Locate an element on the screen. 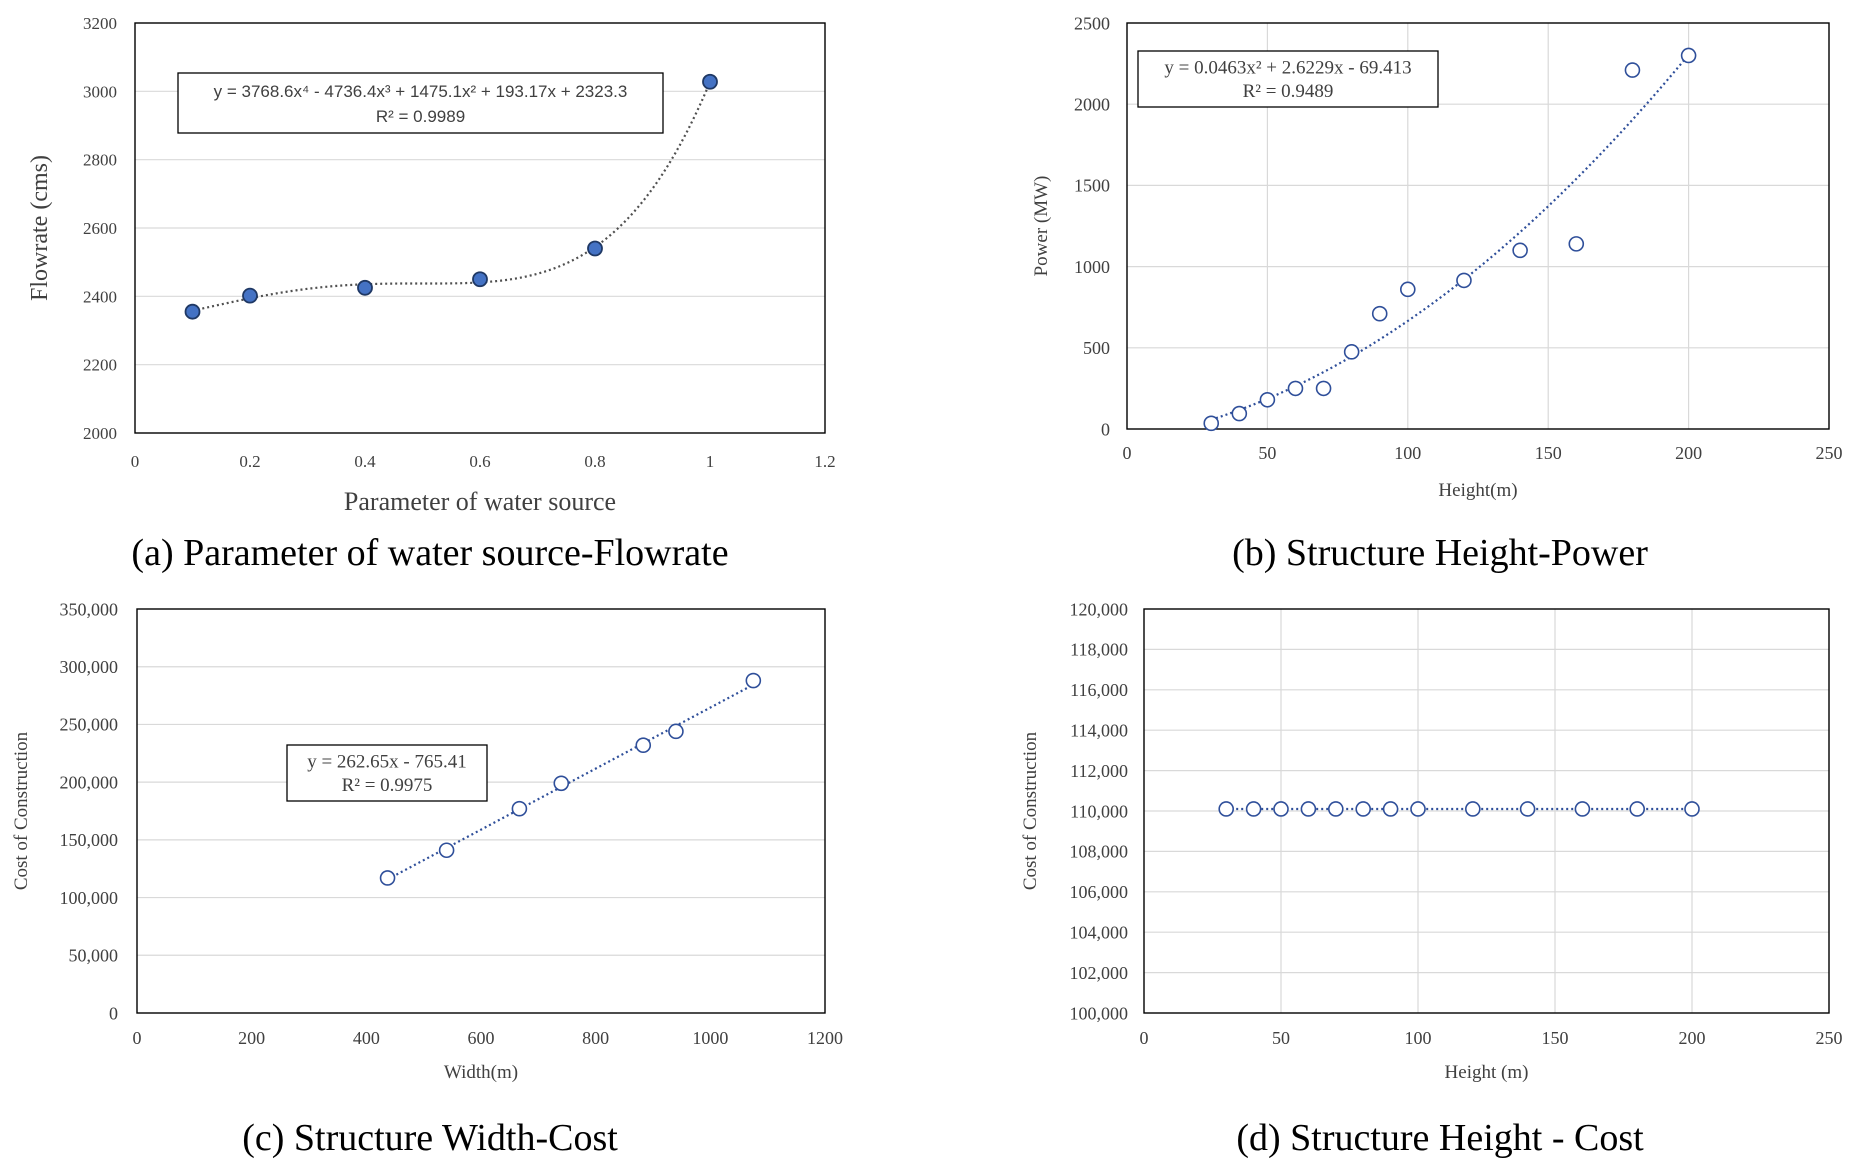 This screenshot has width=1868, height=1164. x-tick-label: 600 is located at coordinates (481, 1038).